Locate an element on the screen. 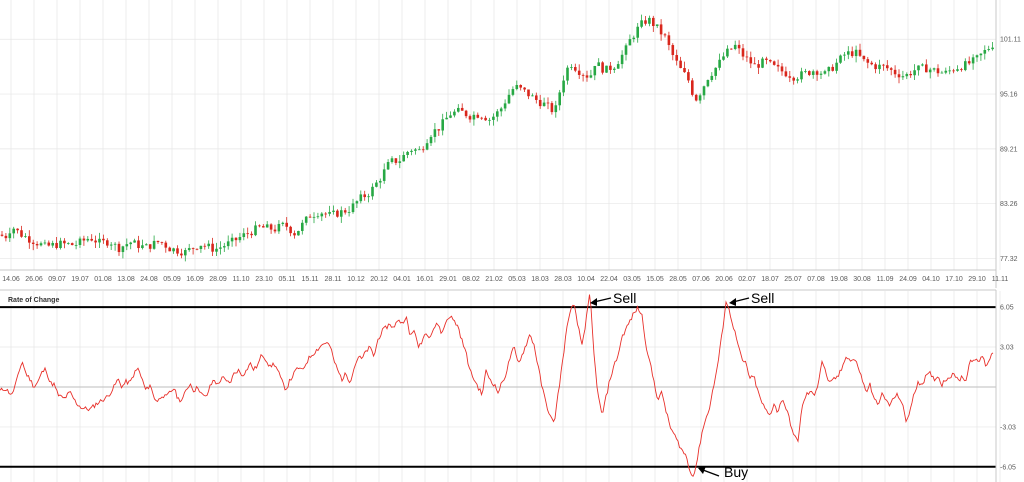 The image size is (1024, 482). price-x-tick-label: 20.06 is located at coordinates (724, 279).